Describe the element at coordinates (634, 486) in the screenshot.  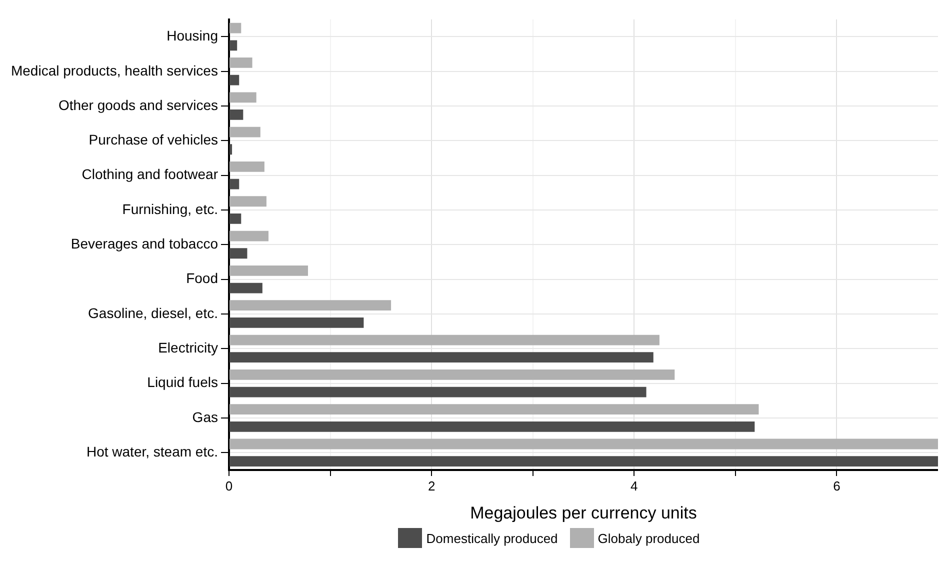
I see `x-tick-label: 4` at that location.